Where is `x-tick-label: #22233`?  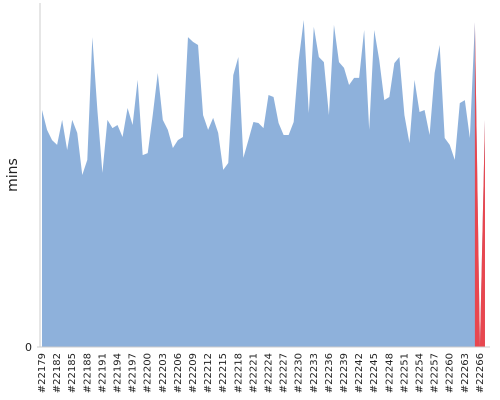 x-tick-label: #22233 is located at coordinates (314, 373).